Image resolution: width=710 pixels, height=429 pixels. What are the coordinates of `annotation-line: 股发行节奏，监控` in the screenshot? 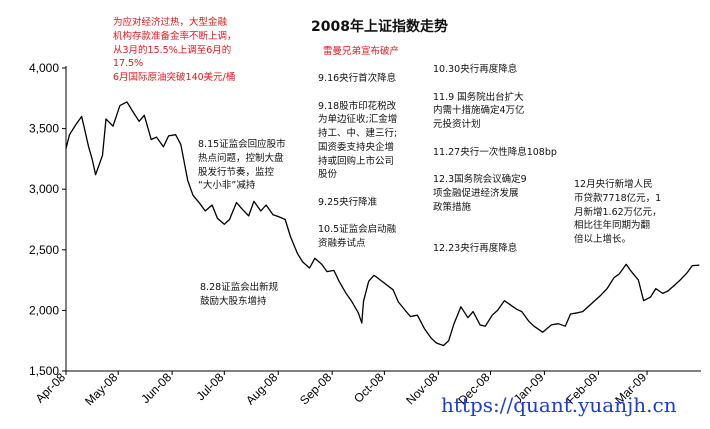 It's located at (236, 172).